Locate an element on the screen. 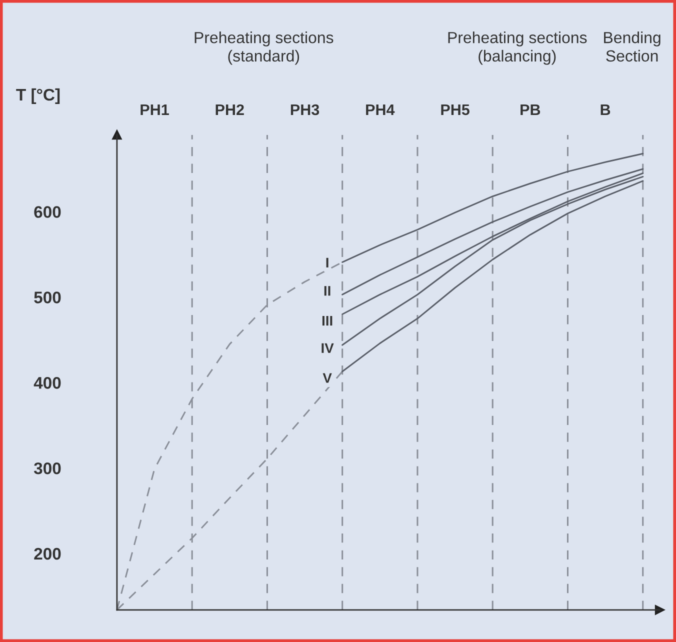  x-tick-label: PH2 is located at coordinates (230, 109).